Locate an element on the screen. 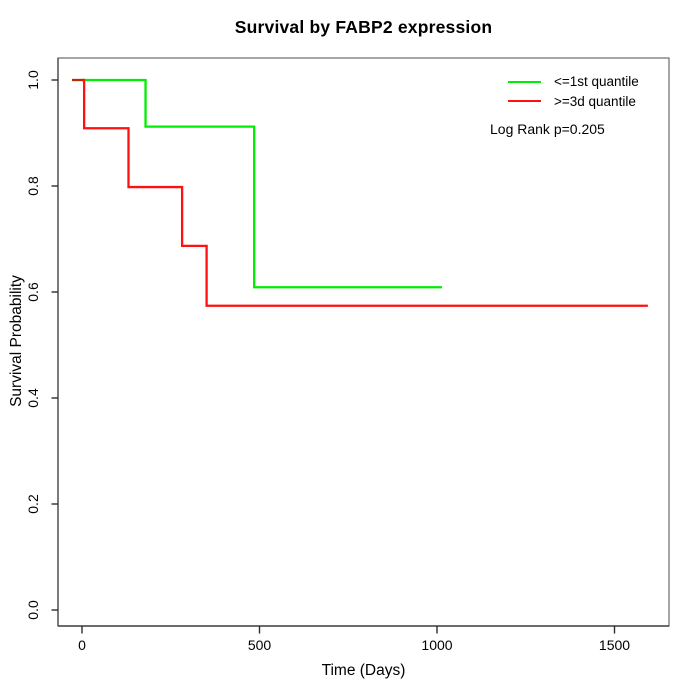 The image size is (700, 700). legend-label-quantile1: <=1st quantile is located at coordinates (596, 82).